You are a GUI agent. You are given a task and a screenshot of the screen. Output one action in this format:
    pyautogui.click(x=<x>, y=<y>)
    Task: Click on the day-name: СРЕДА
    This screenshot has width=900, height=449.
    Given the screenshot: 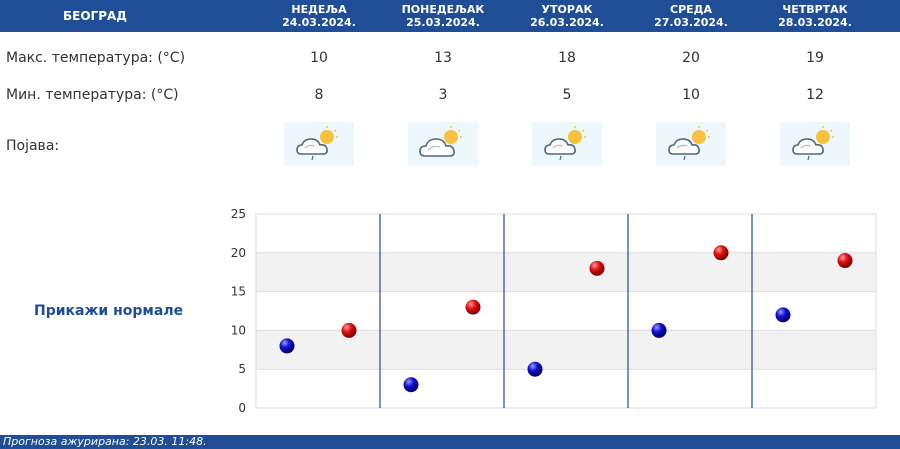 What is the action you would take?
    pyautogui.click(x=691, y=9)
    